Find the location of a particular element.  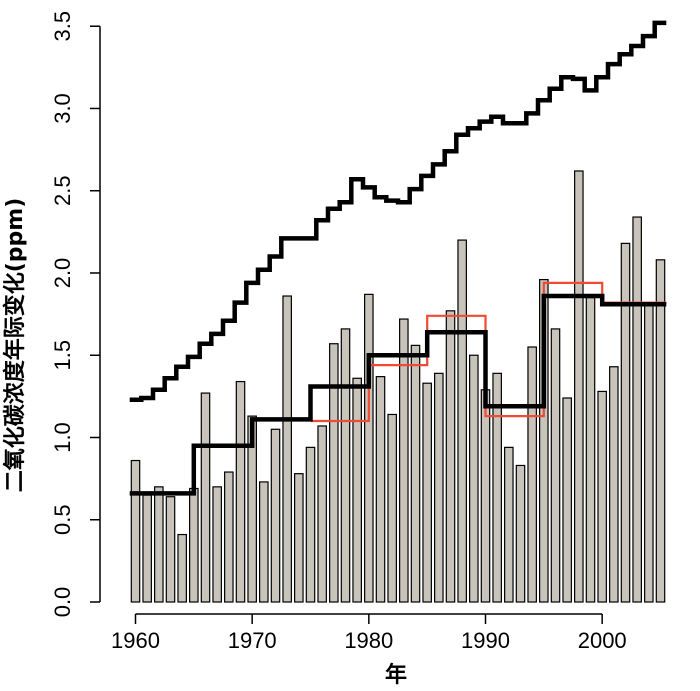

x-tick-label: 2000 is located at coordinates (602, 640).